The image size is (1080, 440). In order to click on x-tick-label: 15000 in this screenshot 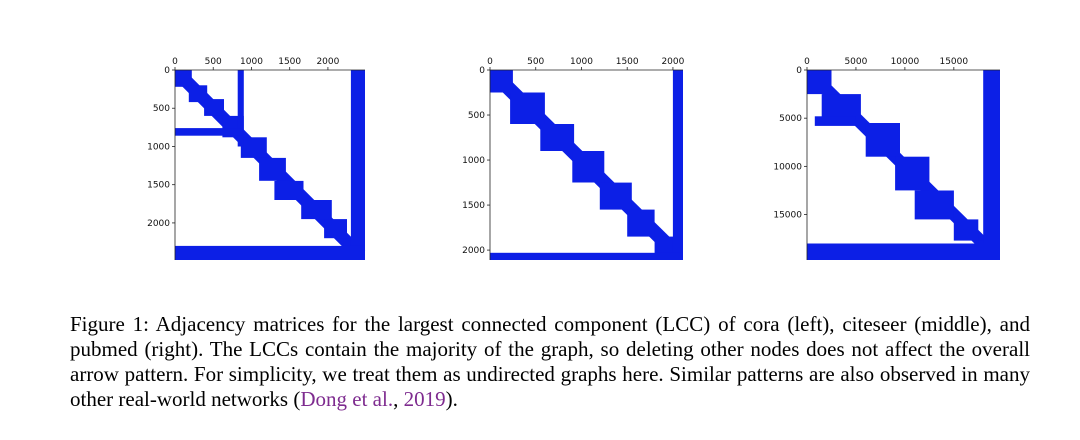, I will do `click(953, 62)`.